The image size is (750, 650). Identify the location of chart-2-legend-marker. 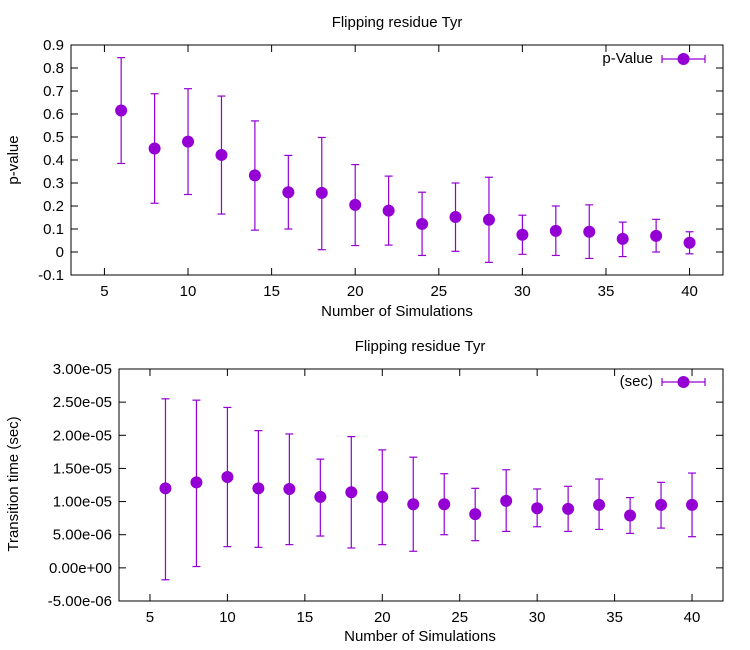
(683, 382).